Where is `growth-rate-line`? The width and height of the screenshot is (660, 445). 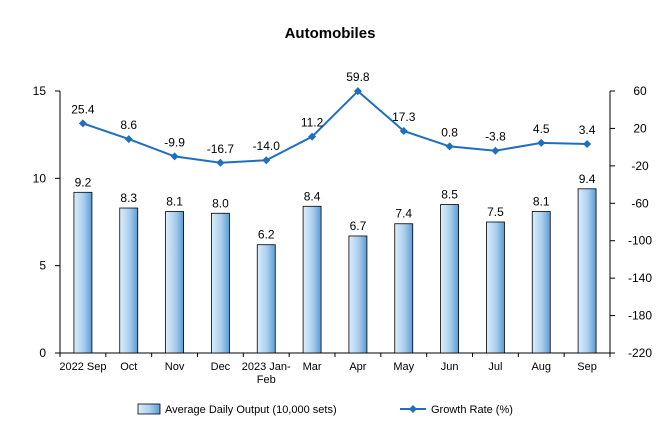 growth-rate-line is located at coordinates (335, 126).